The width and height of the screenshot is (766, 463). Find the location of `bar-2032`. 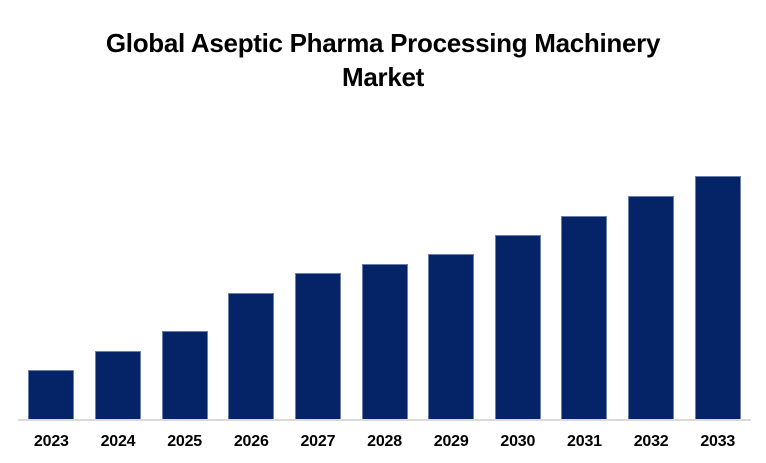

bar-2032 is located at coordinates (651, 307).